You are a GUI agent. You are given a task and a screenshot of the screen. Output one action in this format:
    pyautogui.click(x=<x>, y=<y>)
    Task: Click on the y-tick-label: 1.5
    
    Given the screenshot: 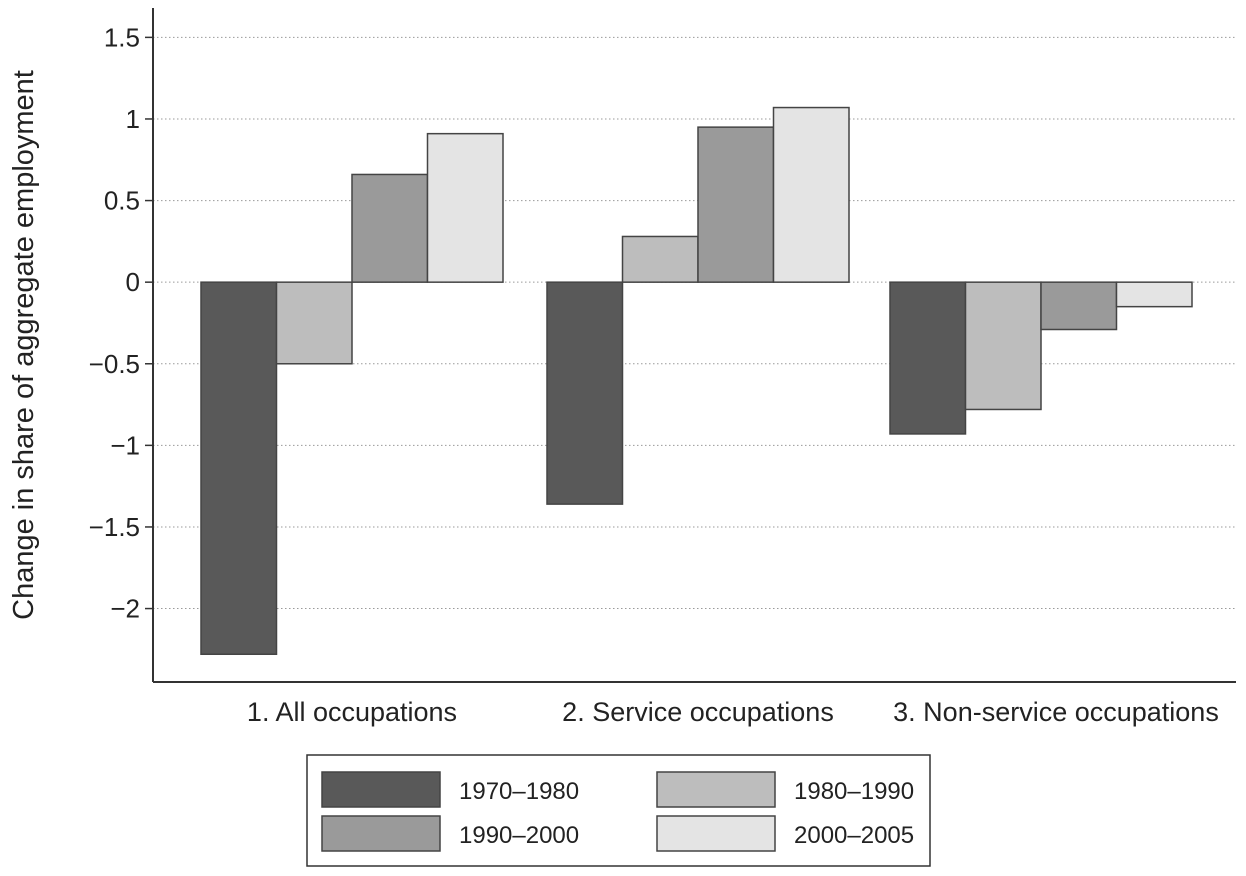 What is the action you would take?
    pyautogui.click(x=122, y=37)
    